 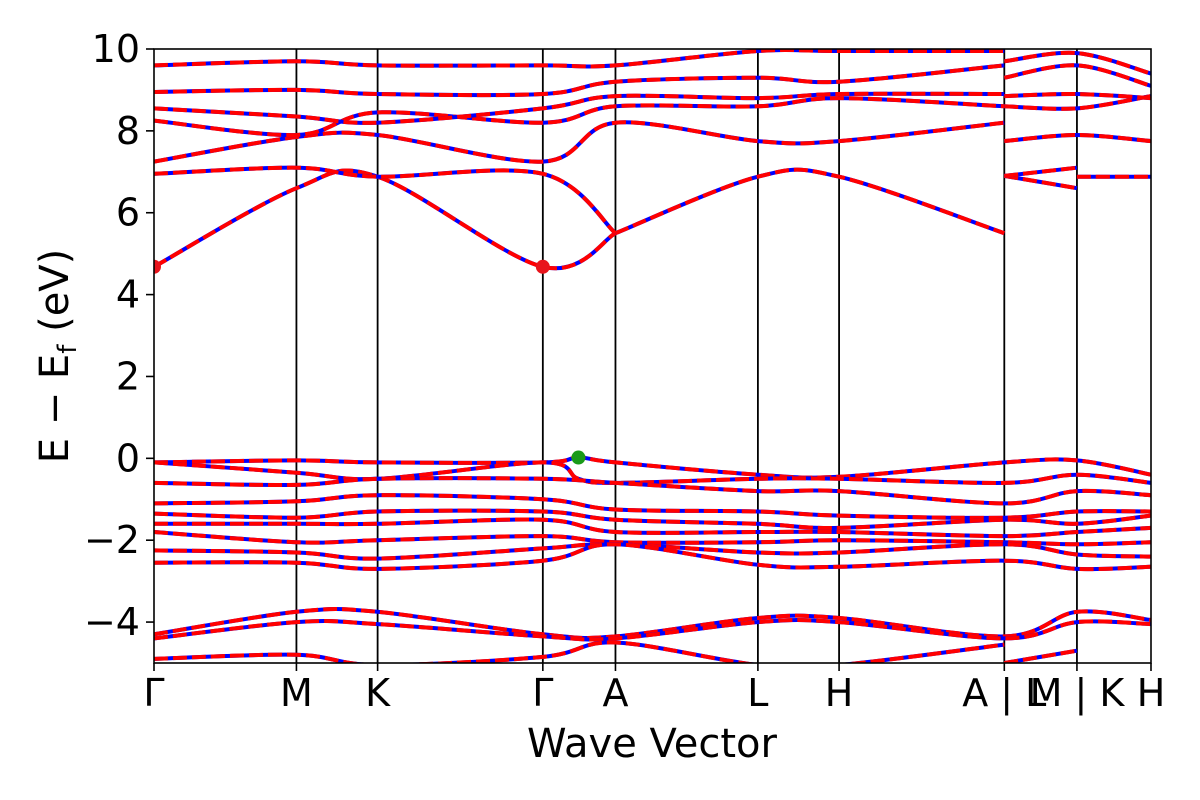 What do you see at coordinates (652, 744) in the screenshot?
I see `x-axis-title: Wave Vector` at bounding box center [652, 744].